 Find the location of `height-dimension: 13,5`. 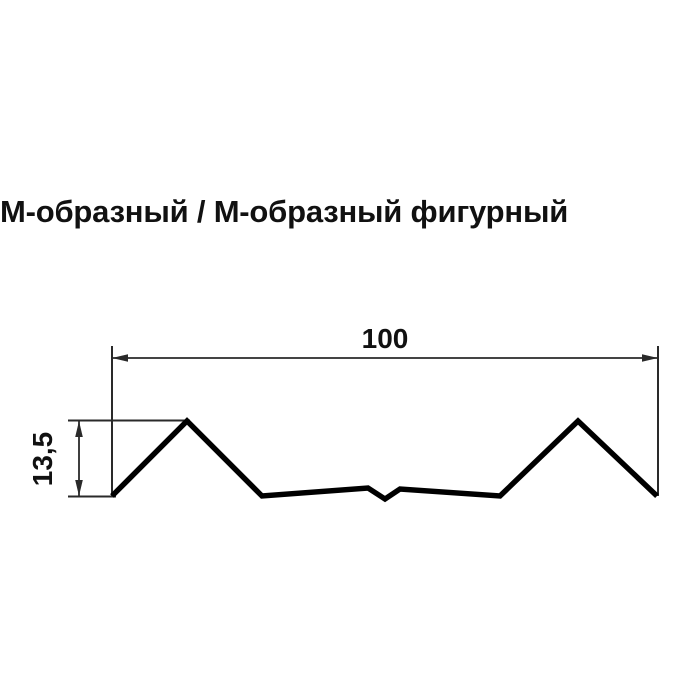

height-dimension: 13,5 is located at coordinates (55, 458).